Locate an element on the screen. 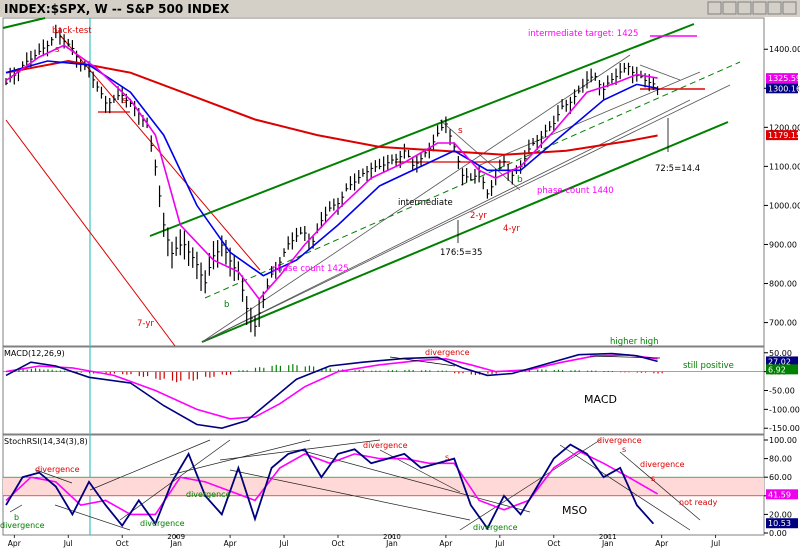 This screenshot has height=548, width=800. macd-divergence-line is located at coordinates (625, 357).